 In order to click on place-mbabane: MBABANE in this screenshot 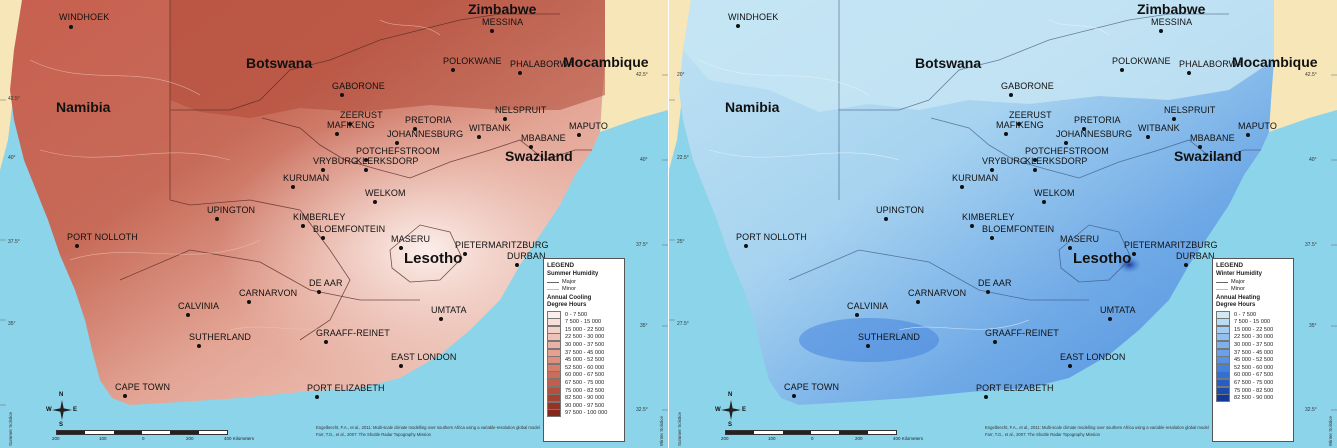, I will do `click(543, 141)`.